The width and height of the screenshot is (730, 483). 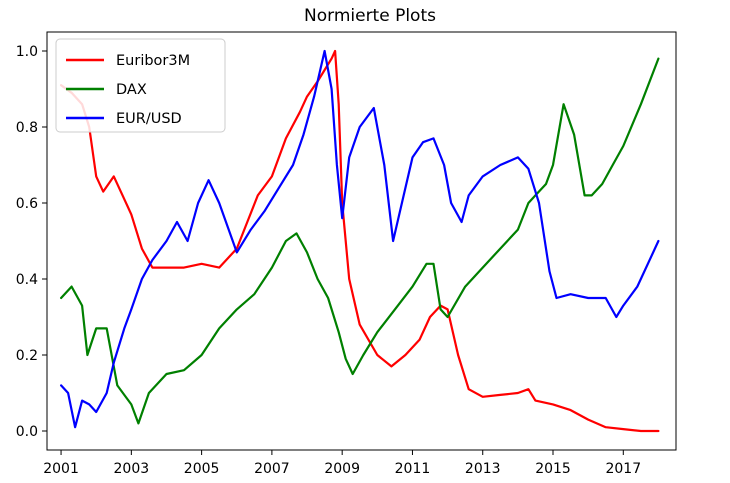 I want to click on y-tick-label: 0.4, so click(x=27, y=280).